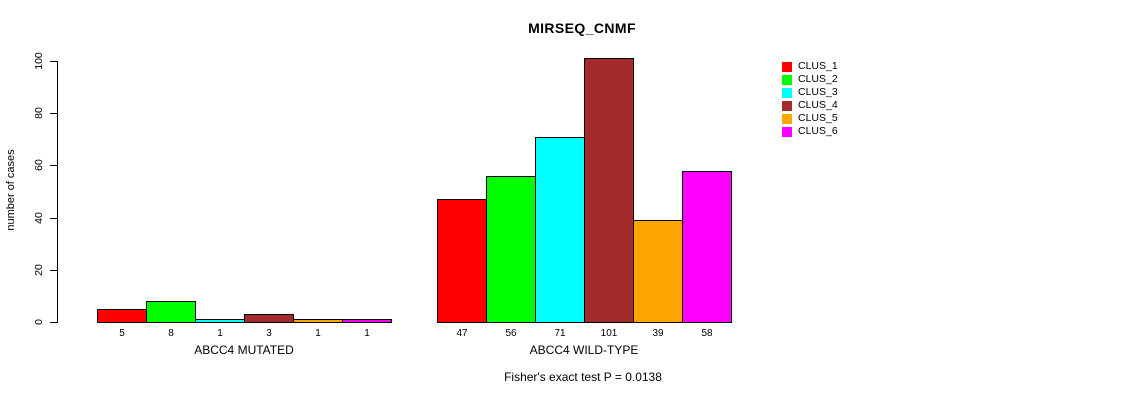 This screenshot has width=1140, height=400. Describe the element at coordinates (818, 105) in the screenshot. I see `legend-label: CLUS_4` at that location.